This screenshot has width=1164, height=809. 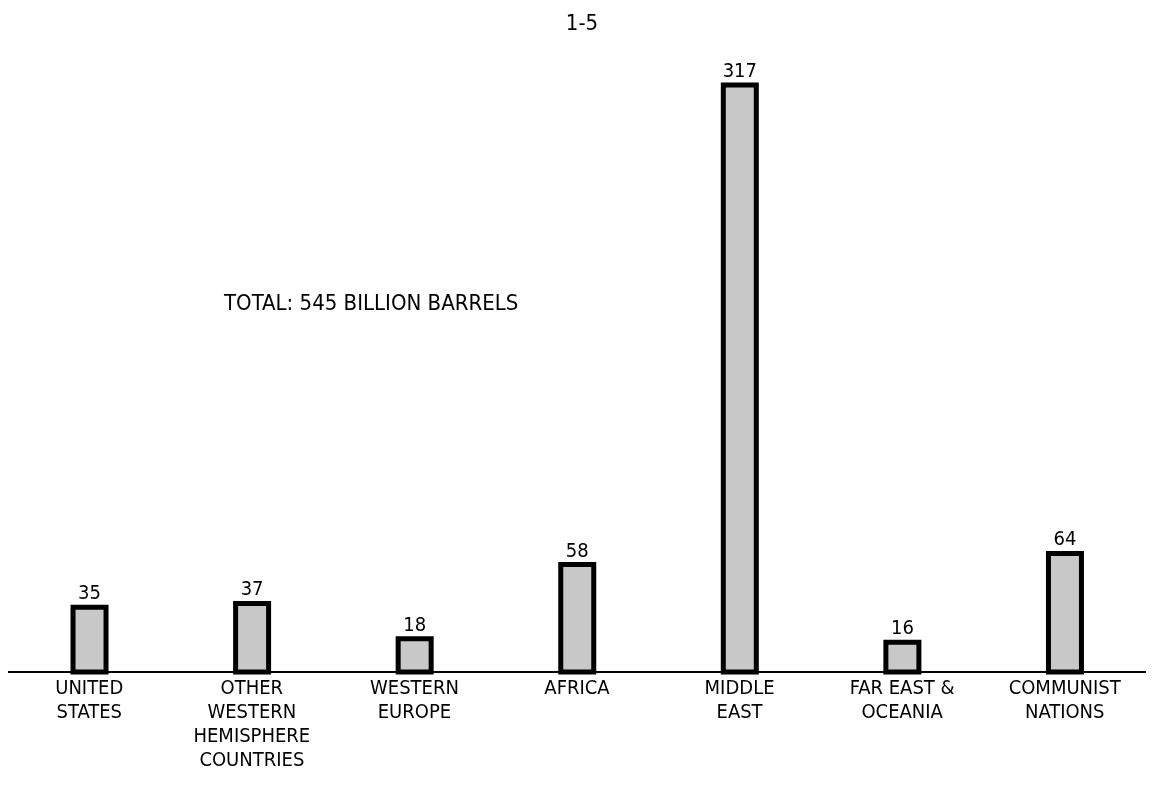 What do you see at coordinates (1065, 699) in the screenshot?
I see `x-tick-label: COMMUNIST NATIONS` at bounding box center [1065, 699].